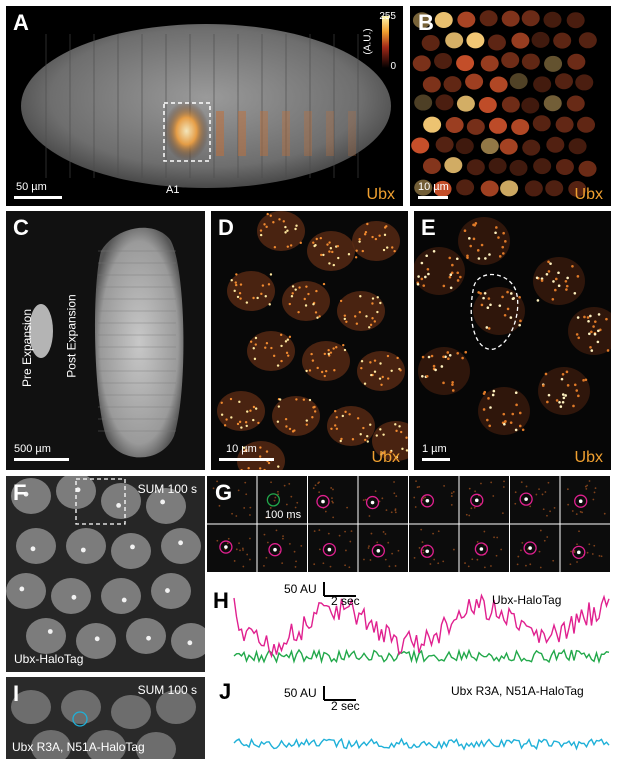  I want to click on background-trace, so click(421, 656).